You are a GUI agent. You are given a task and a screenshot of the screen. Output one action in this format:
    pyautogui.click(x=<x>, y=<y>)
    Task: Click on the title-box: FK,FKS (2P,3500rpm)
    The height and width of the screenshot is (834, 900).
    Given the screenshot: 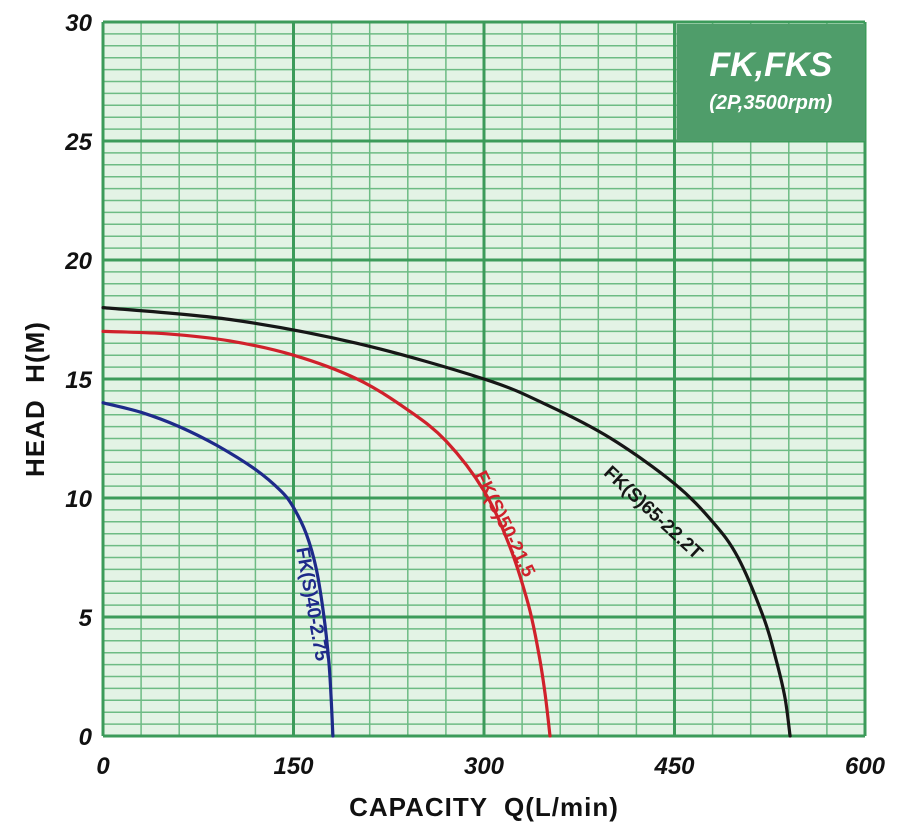 What is the action you would take?
    pyautogui.click(x=770, y=82)
    